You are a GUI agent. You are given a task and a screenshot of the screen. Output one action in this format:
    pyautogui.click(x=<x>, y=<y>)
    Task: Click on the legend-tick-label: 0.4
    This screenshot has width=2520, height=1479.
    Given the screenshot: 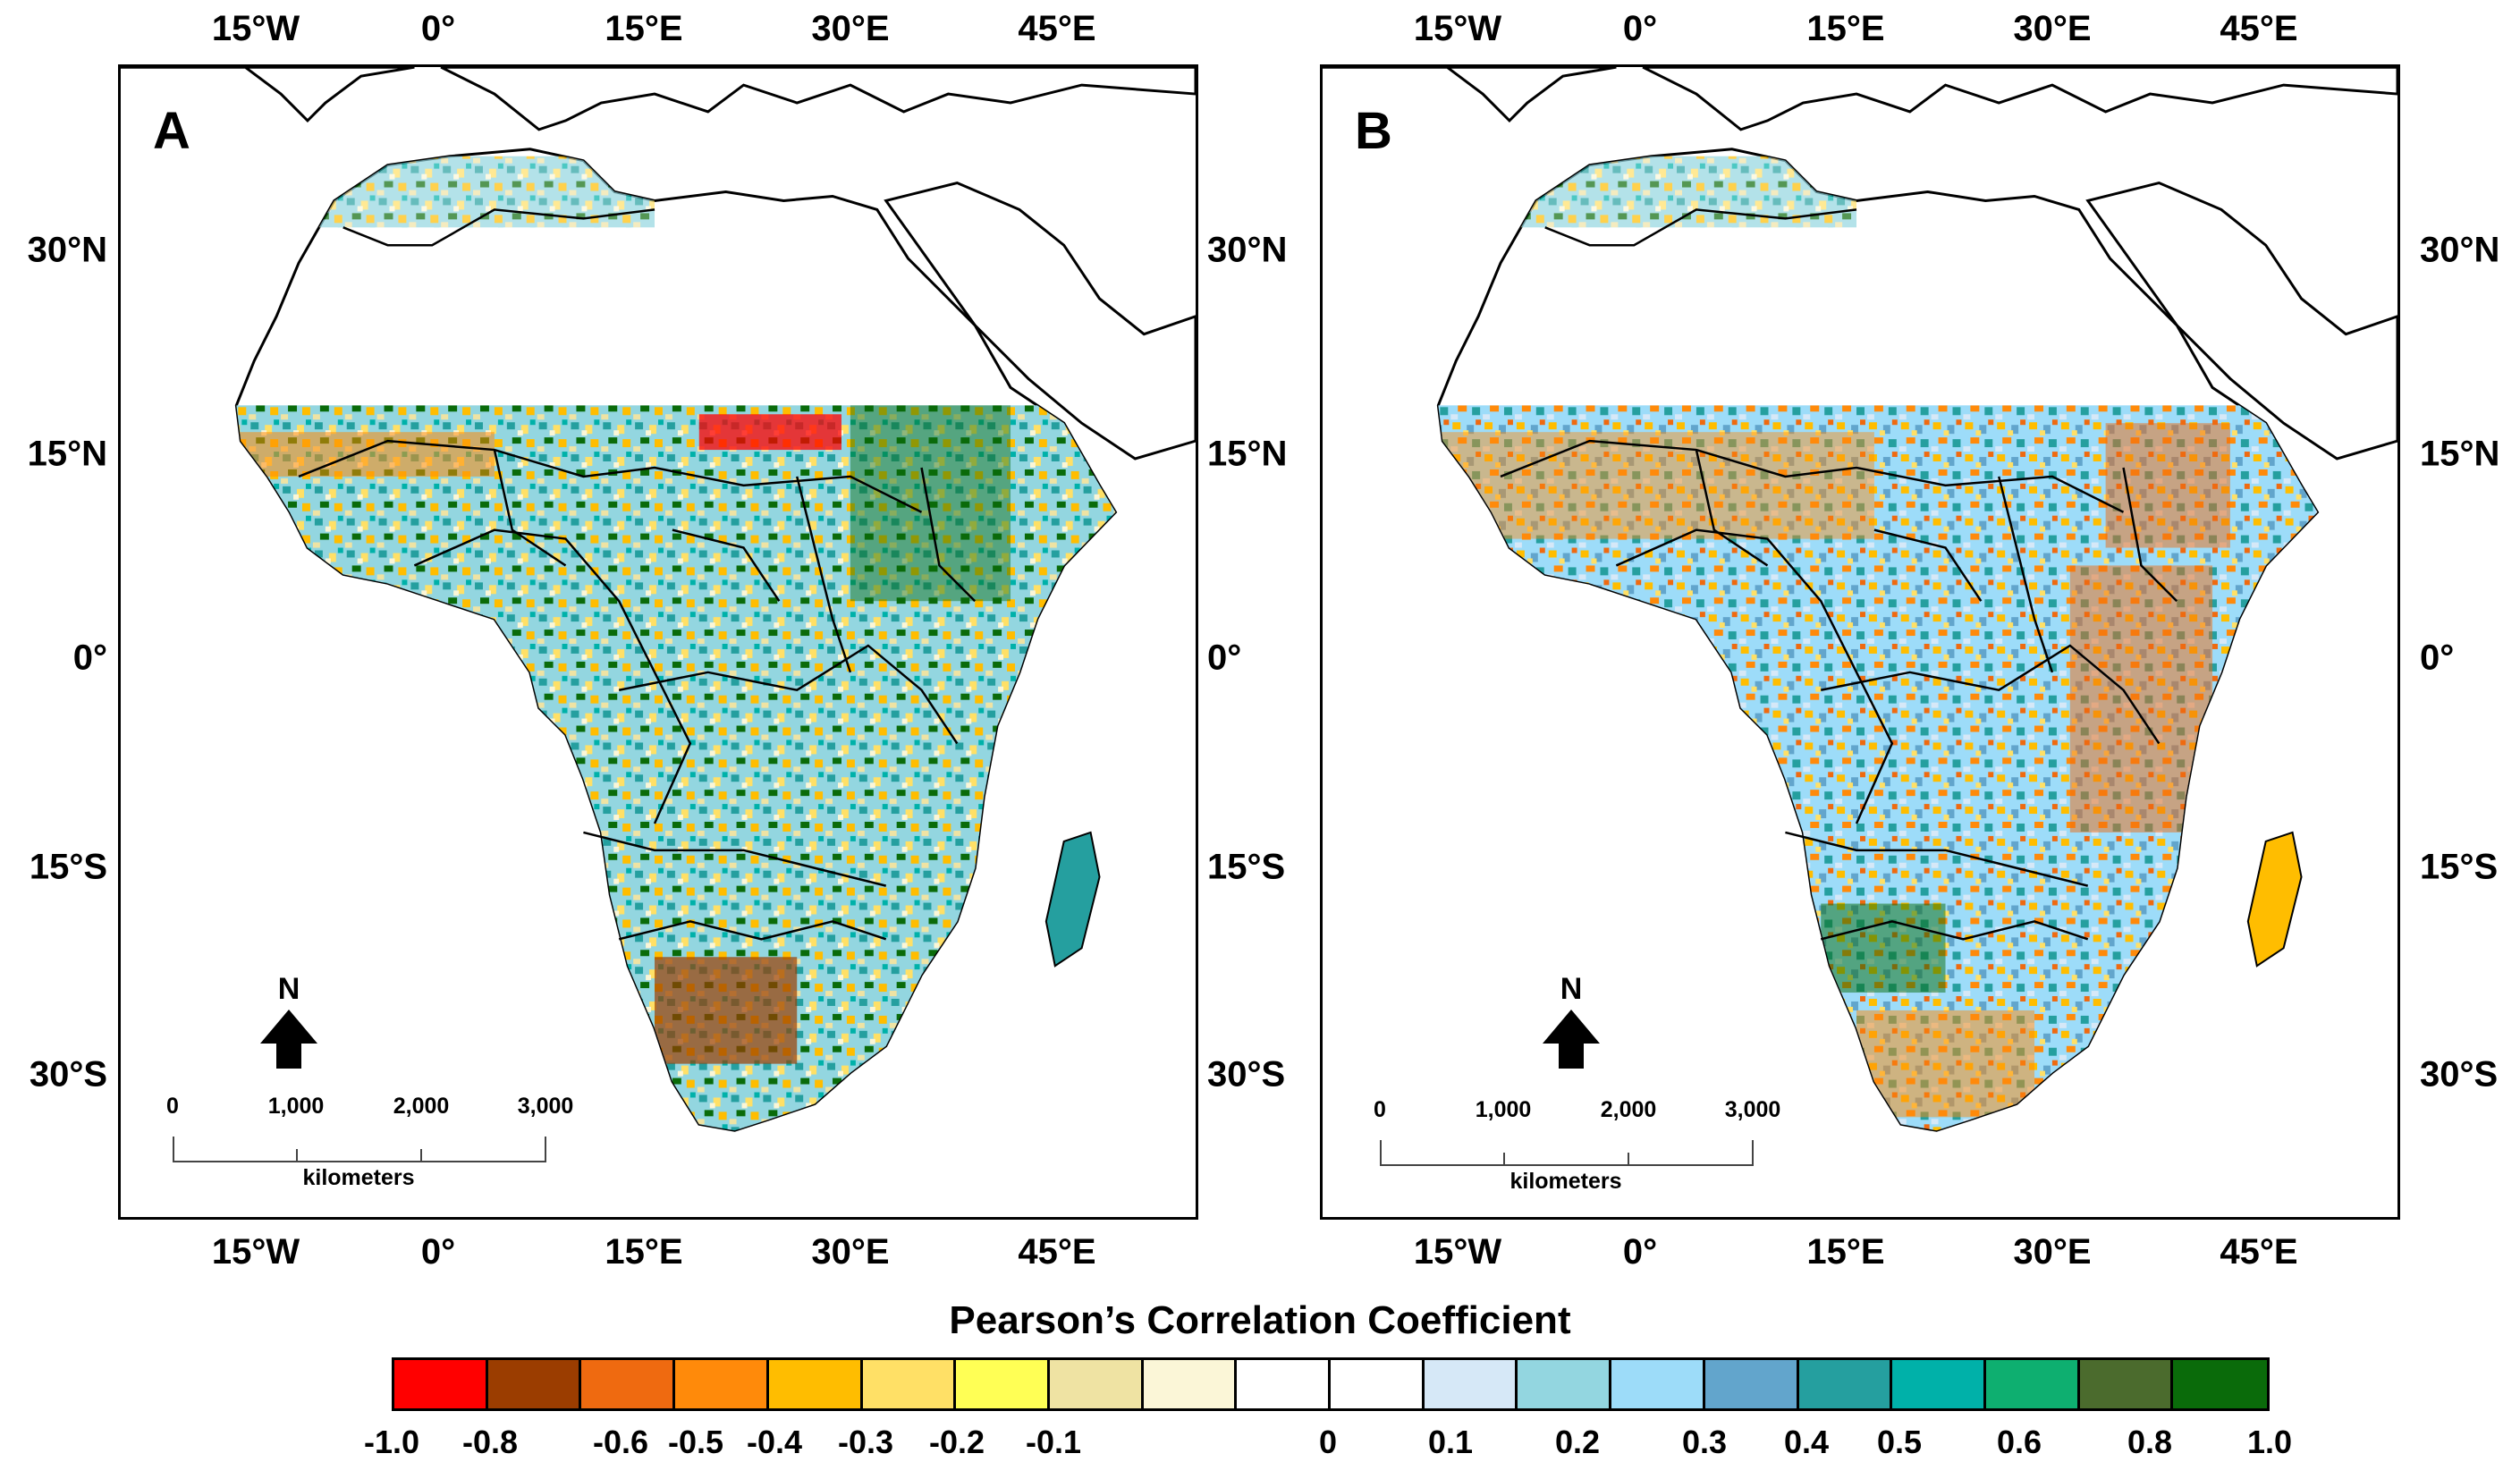 What is the action you would take?
    pyautogui.click(x=1806, y=1442)
    